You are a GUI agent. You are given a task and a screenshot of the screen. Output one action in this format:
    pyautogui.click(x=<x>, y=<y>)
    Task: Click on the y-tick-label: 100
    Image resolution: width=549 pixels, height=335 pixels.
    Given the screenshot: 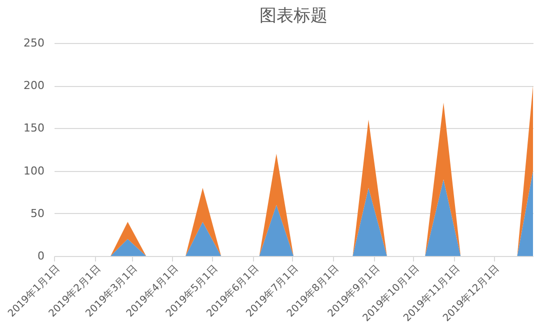 What is the action you would take?
    pyautogui.click(x=34, y=171)
    